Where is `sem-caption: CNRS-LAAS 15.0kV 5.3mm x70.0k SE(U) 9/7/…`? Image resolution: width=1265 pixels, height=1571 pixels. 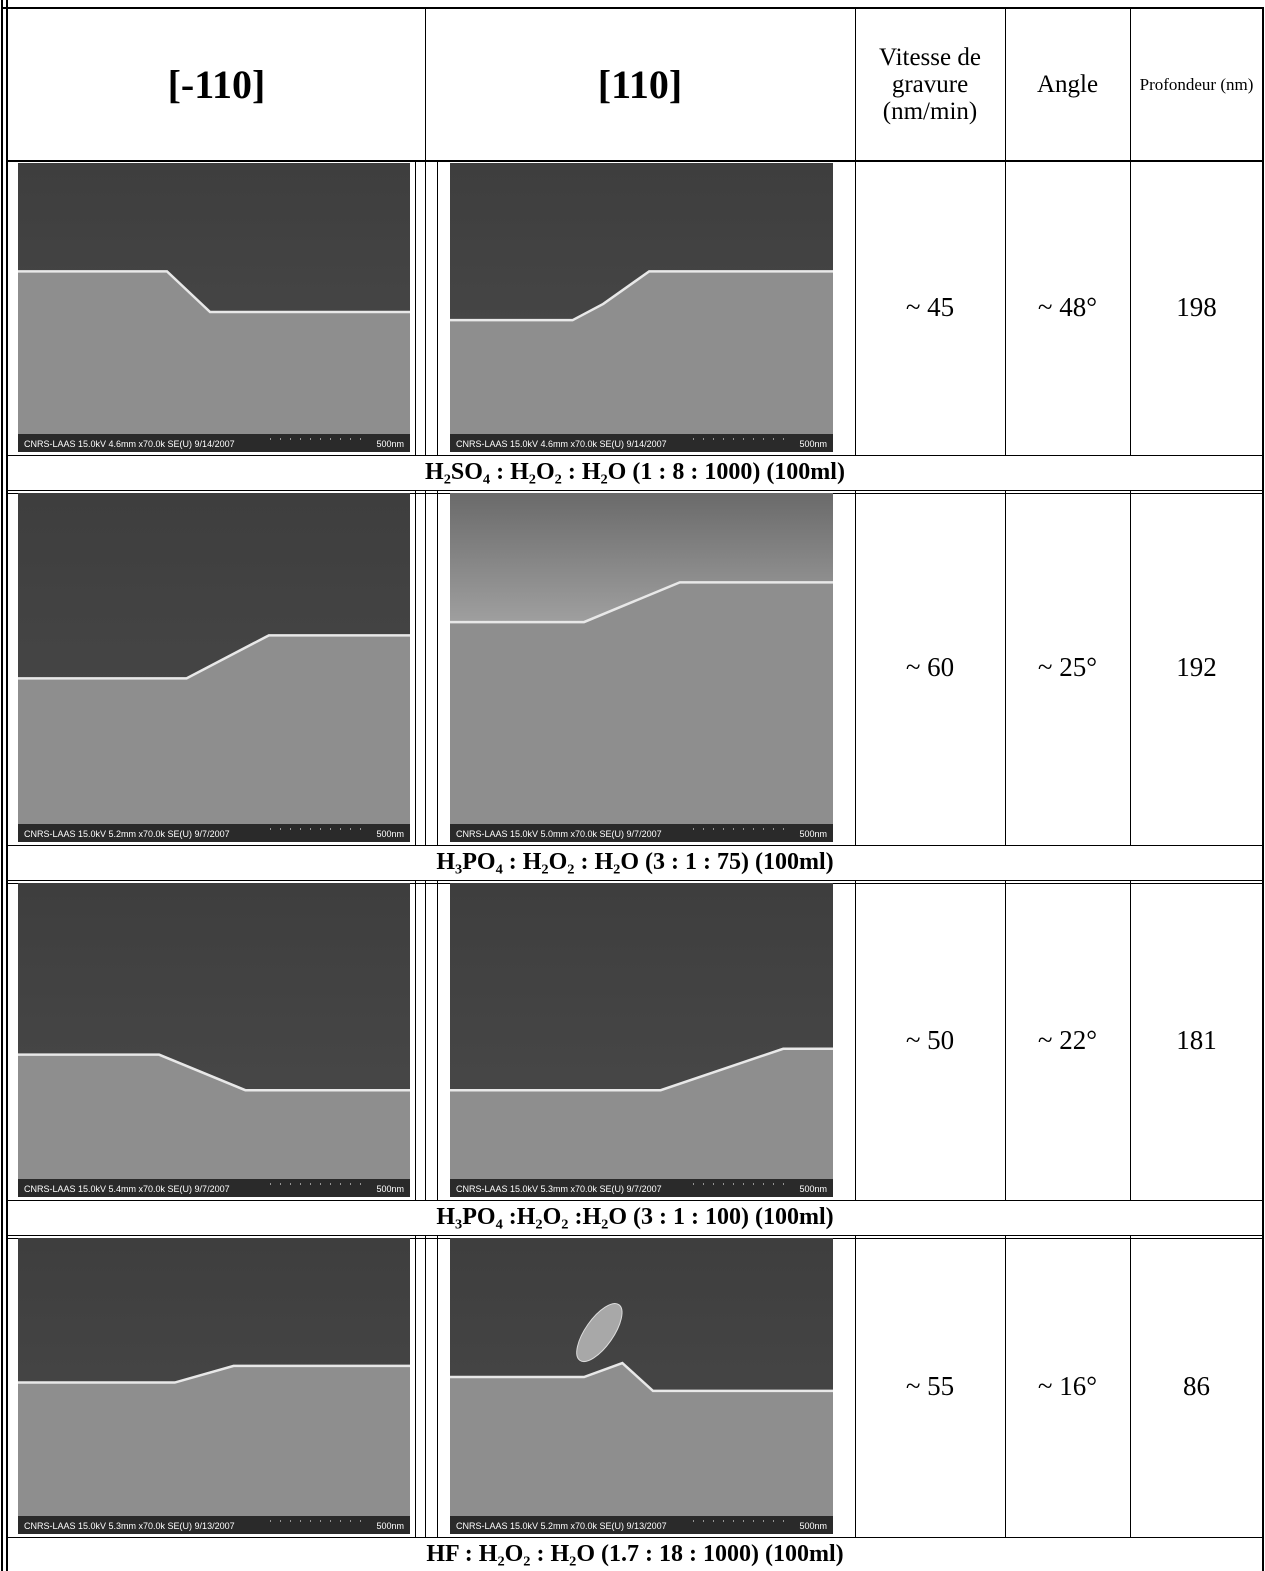
sem-caption: CNRS-LAAS 15.0kV 5.3mm x70.0k SE(U) 9/7/… is located at coordinates (559, 1189).